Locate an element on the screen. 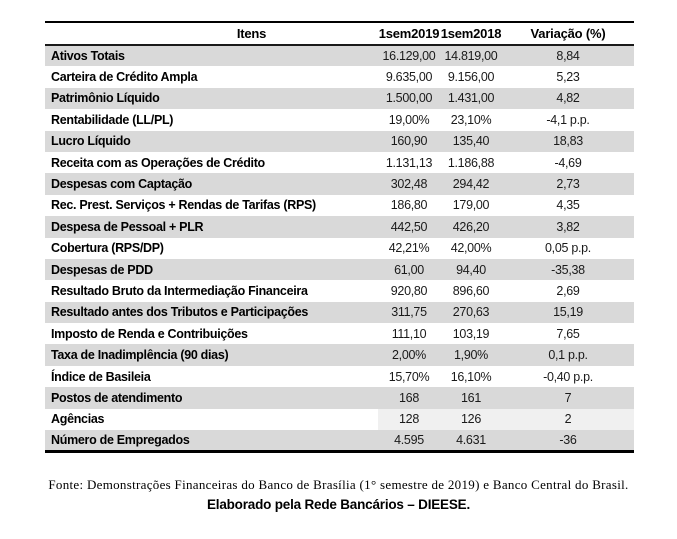 This screenshot has height=539, width=677. value-2019-cell: 4.595 is located at coordinates (409, 441).